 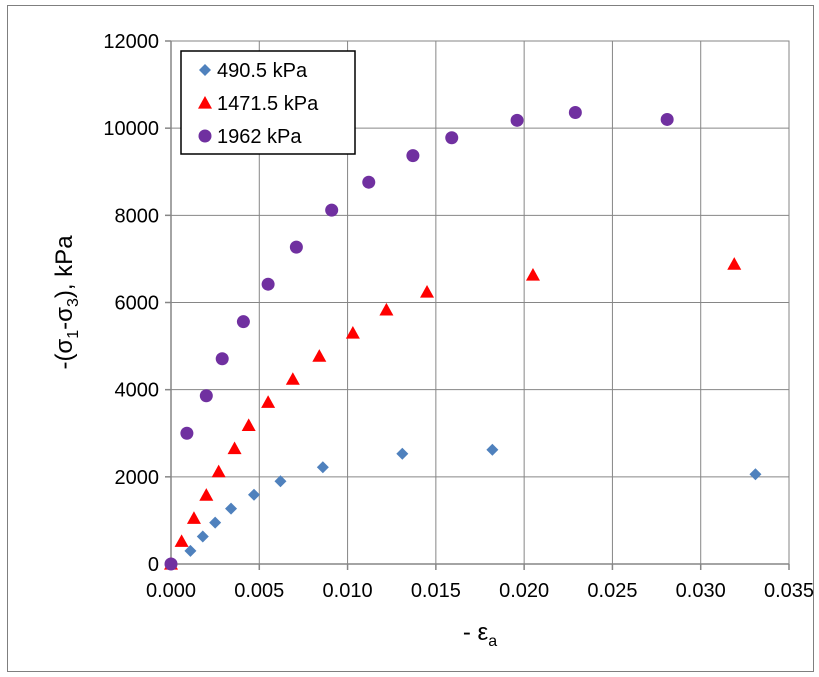 What do you see at coordinates (789, 591) in the screenshot?
I see `x-tick-label: 0.035` at bounding box center [789, 591].